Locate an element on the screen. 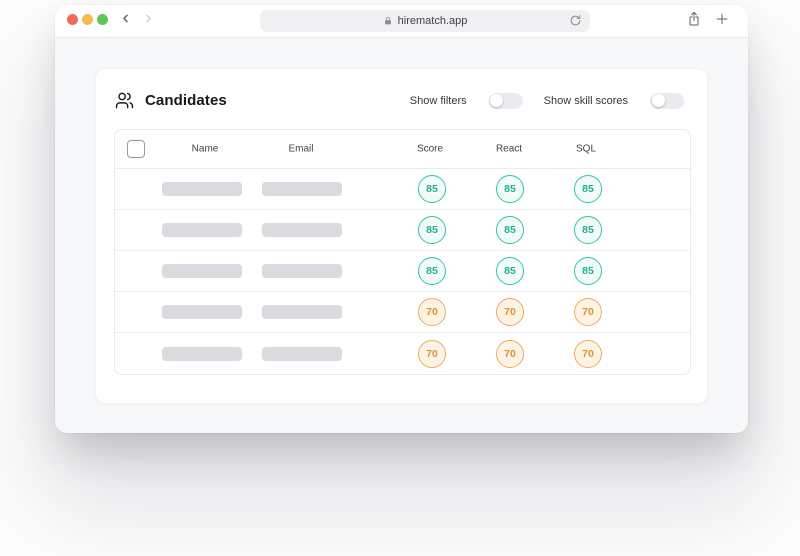 This screenshot has width=800, height=556. chevron-left-icon is located at coordinates (125, 21).